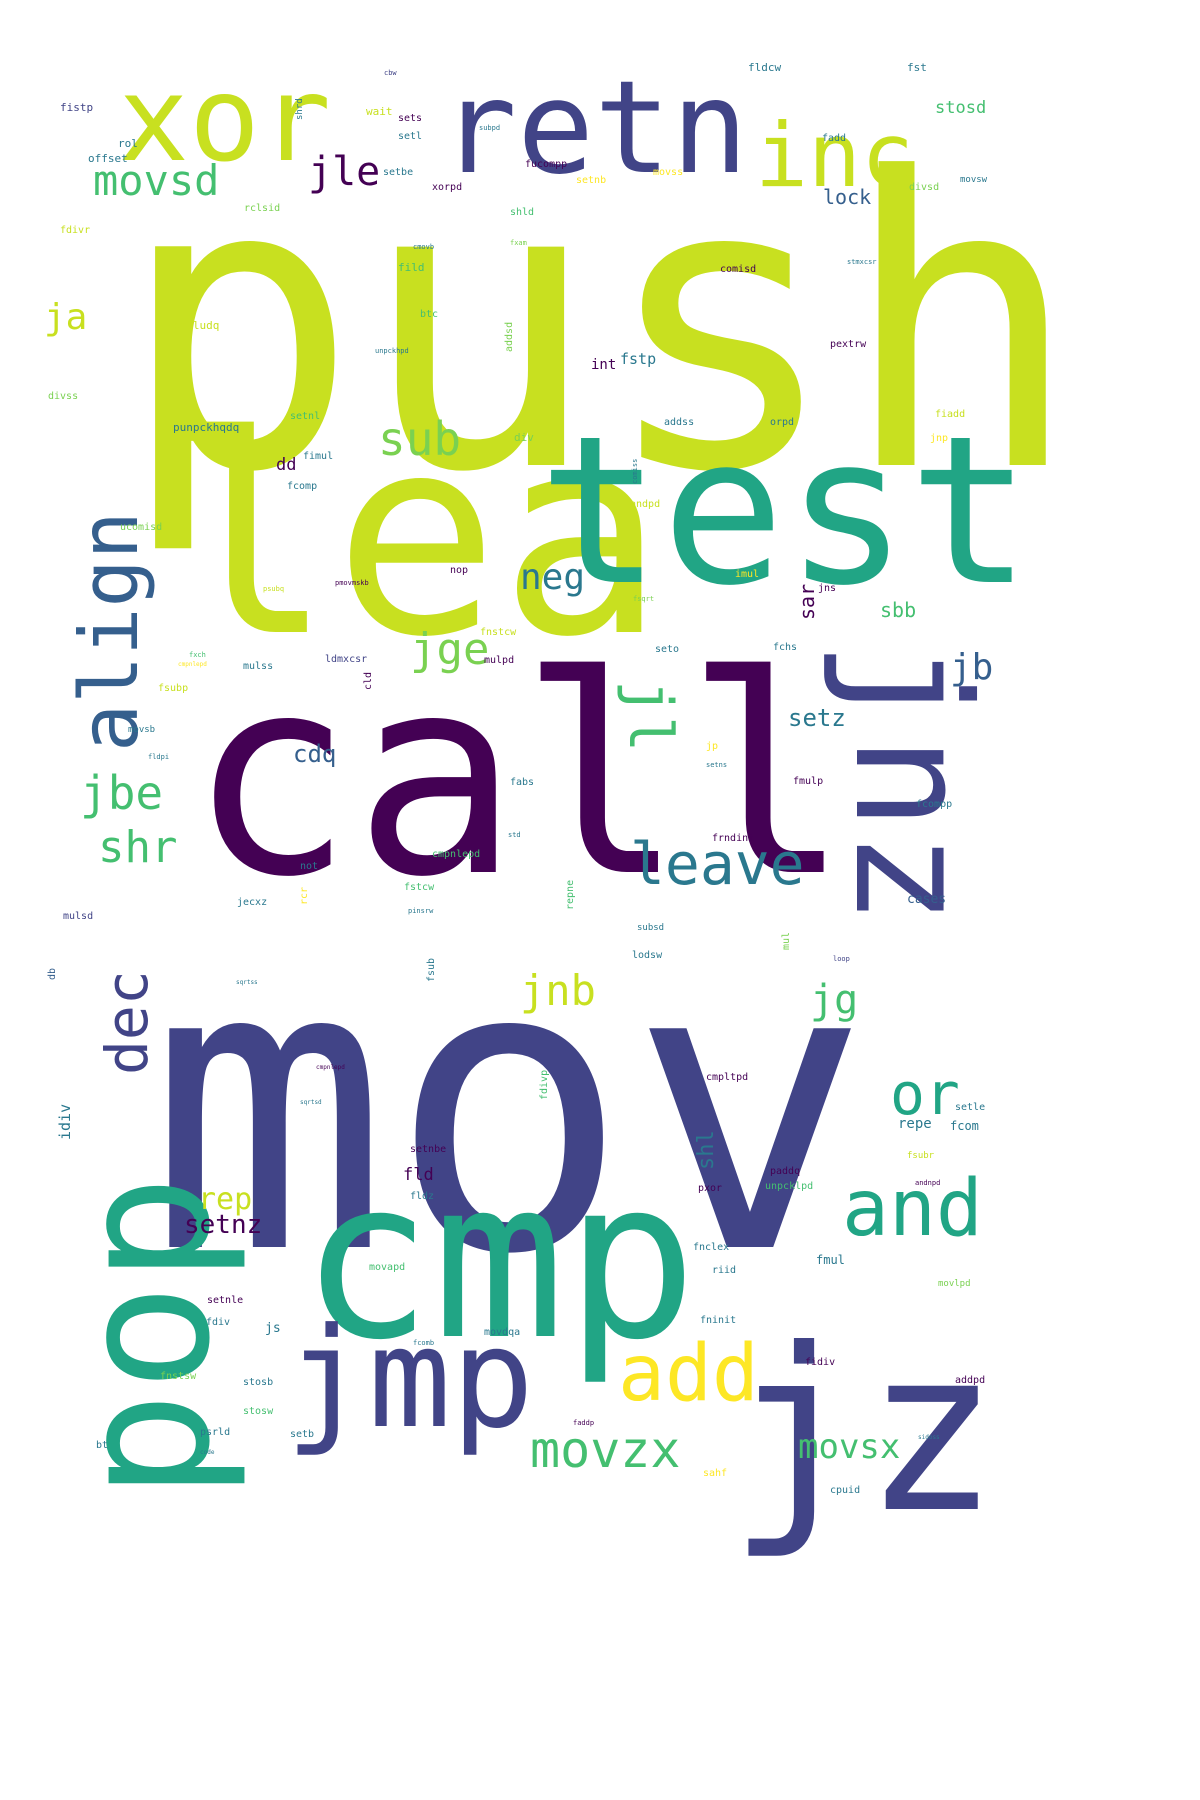 The width and height of the screenshot is (1200, 1800). Describe the element at coordinates (424, 1343) in the screenshot. I see `word-fcomb: fcomb` at that location.